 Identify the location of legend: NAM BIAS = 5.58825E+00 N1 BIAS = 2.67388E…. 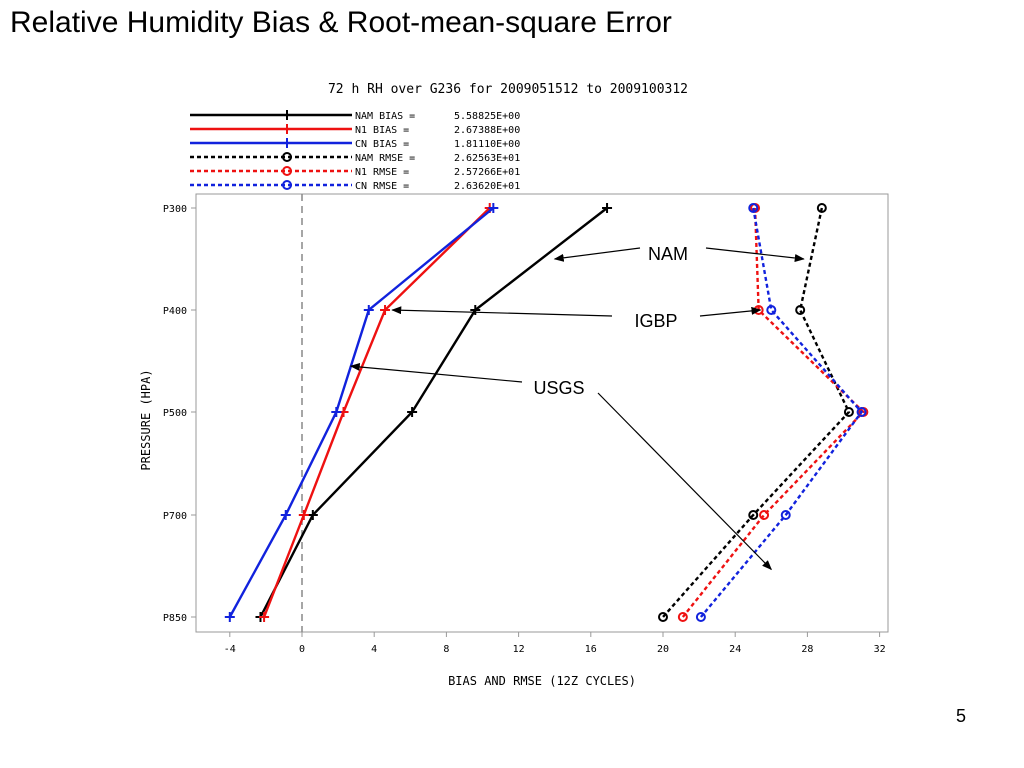
(355, 151).